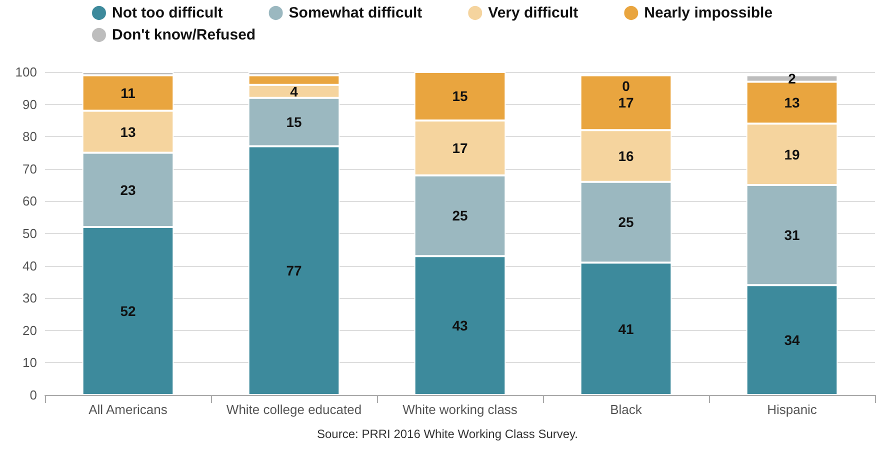 This screenshot has height=455, width=895. What do you see at coordinates (26, 72) in the screenshot?
I see `y-tick-label: 100` at bounding box center [26, 72].